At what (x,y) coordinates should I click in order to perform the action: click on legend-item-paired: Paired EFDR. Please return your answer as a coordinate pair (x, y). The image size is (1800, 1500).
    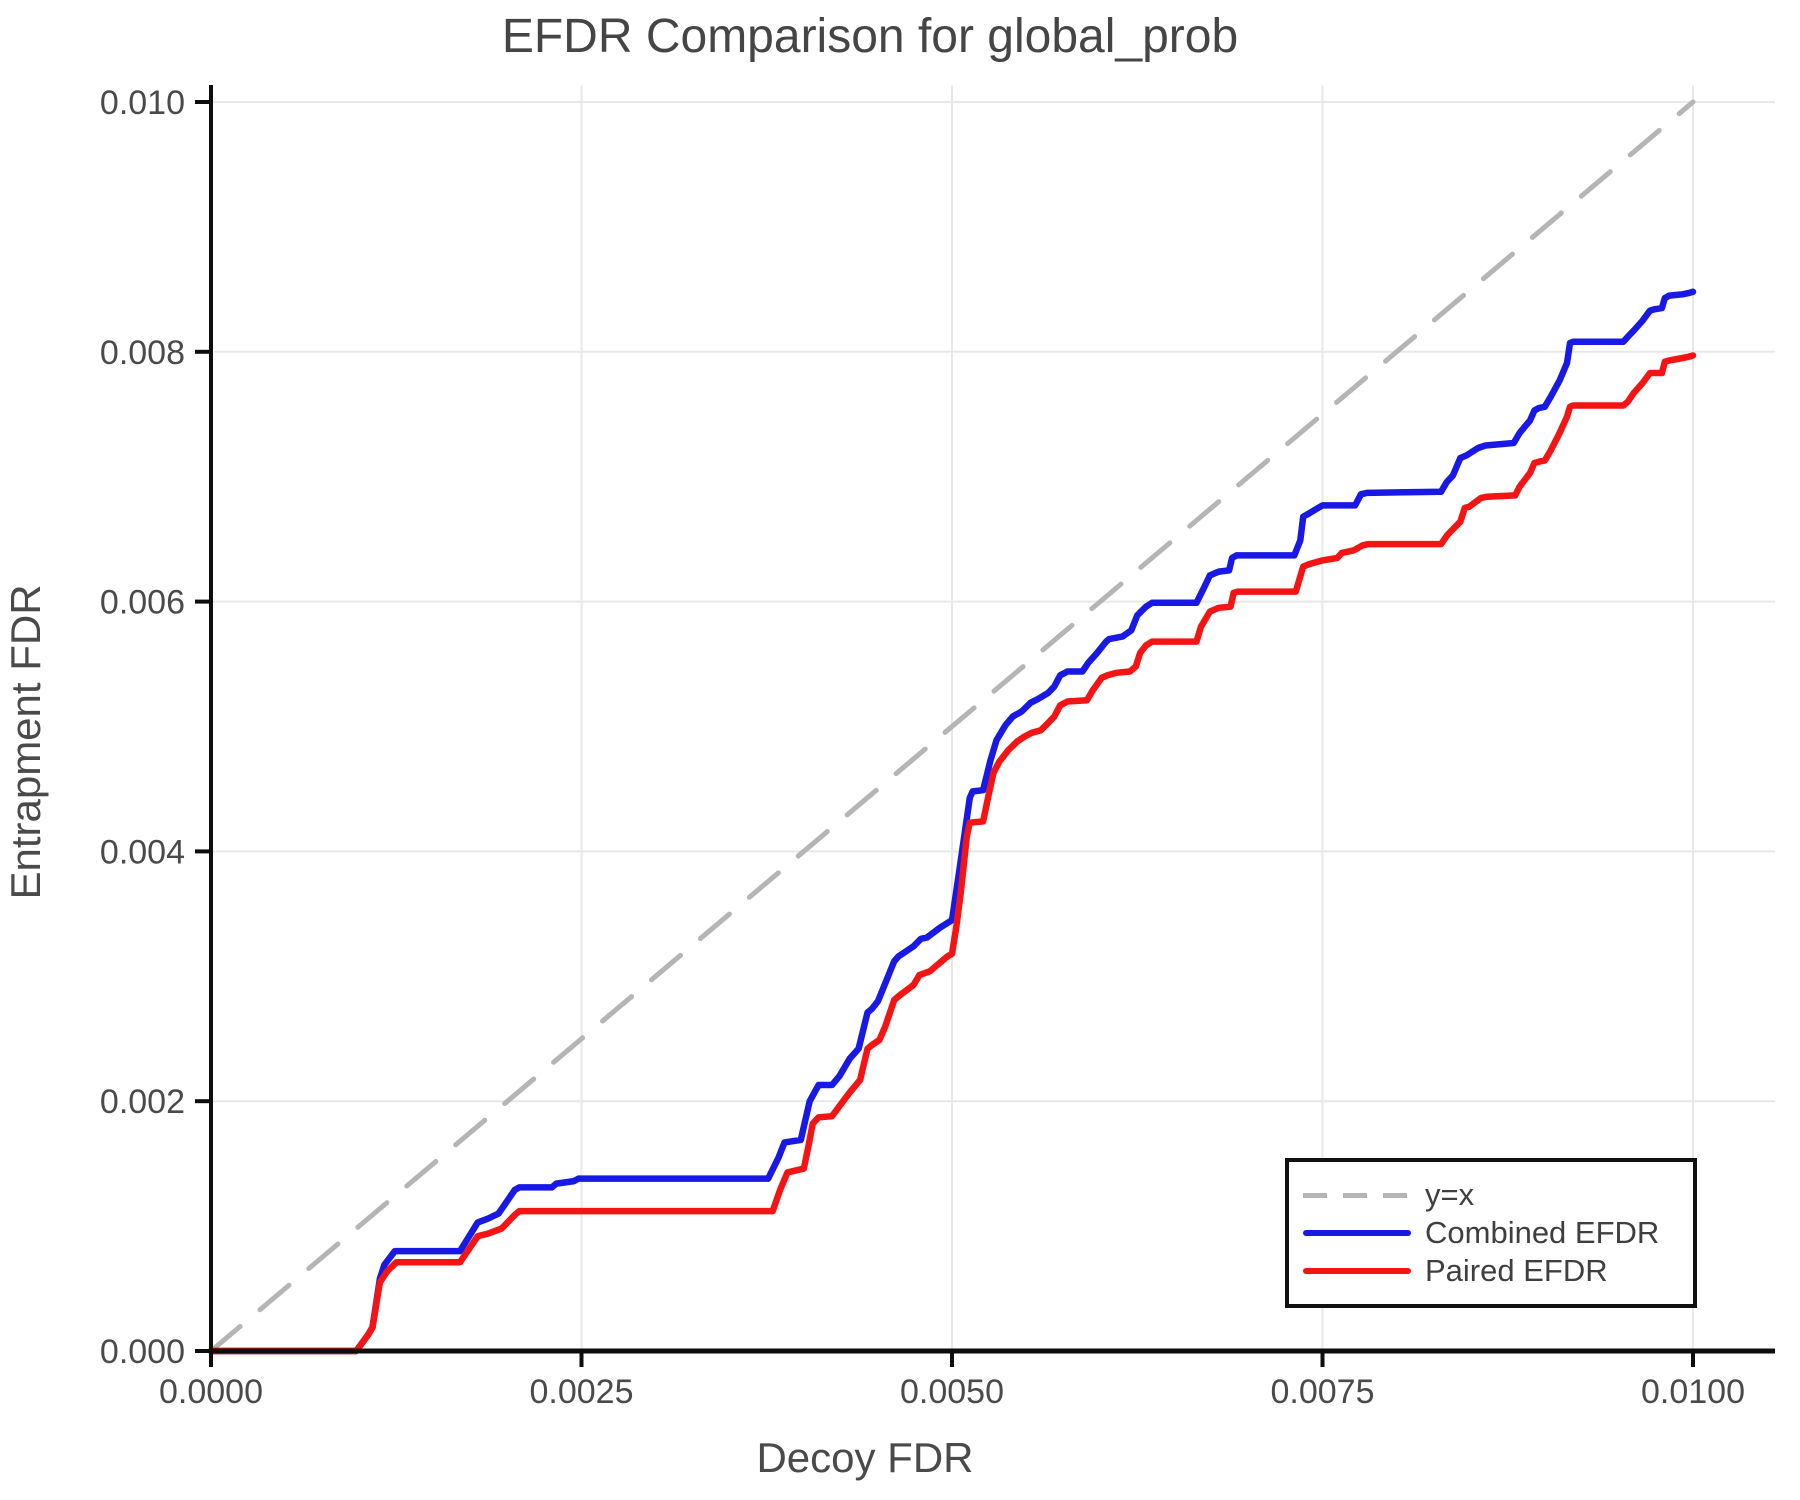
    Looking at the image, I should click on (1498, 1271).